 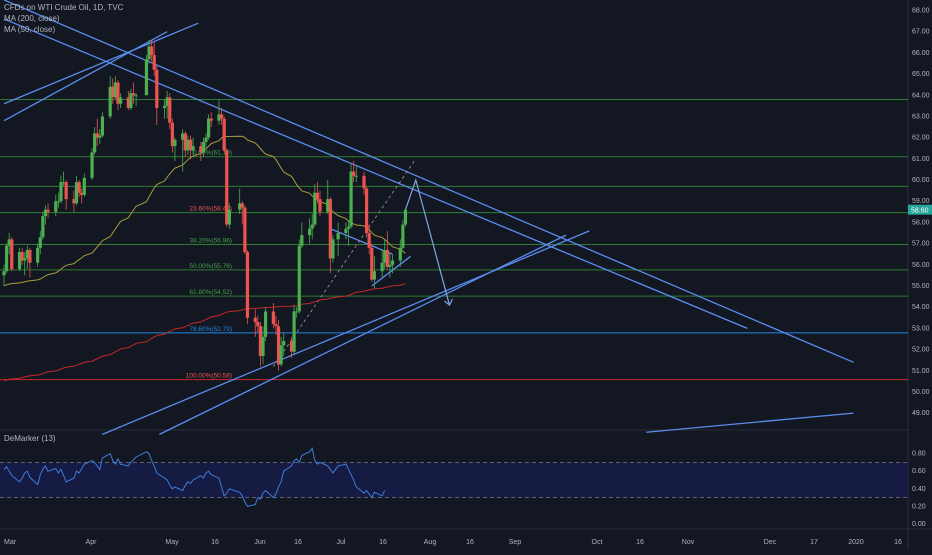 What do you see at coordinates (30, 29) in the screenshot?
I see `ma50-label: MA (50, close)` at bounding box center [30, 29].